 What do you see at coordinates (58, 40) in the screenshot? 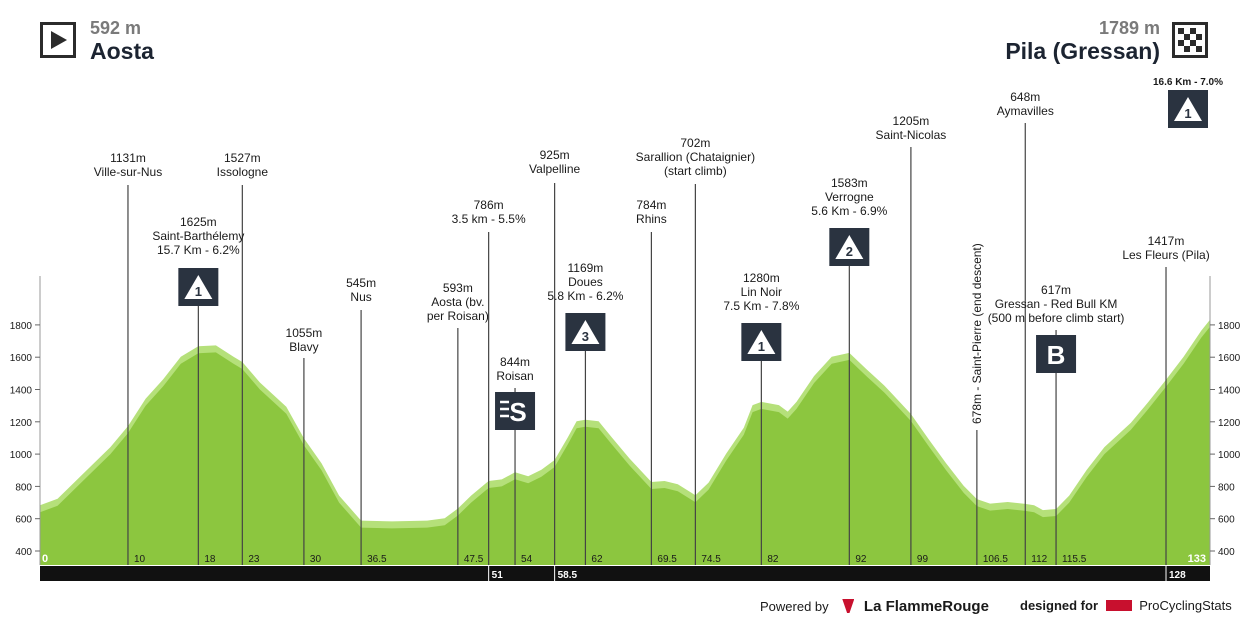
I see `start-flag-icon` at bounding box center [58, 40].